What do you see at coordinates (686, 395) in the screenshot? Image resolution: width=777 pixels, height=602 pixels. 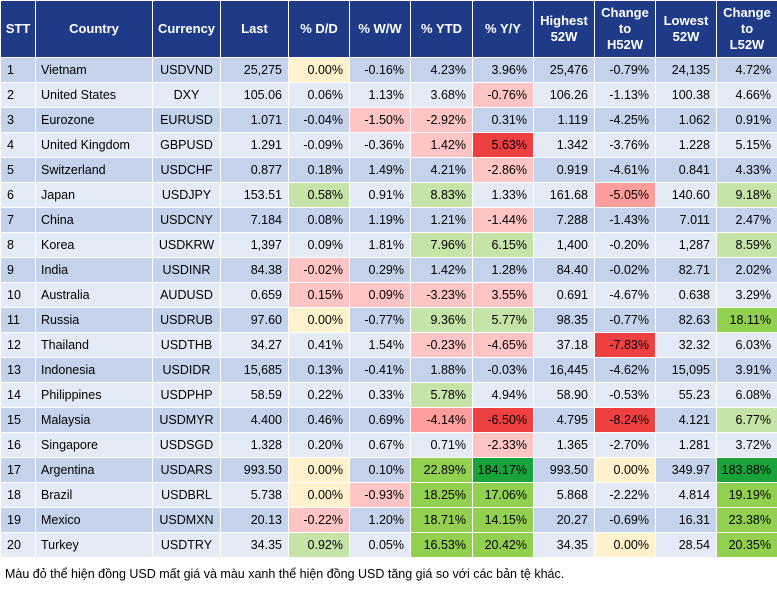 I see `cell-low: 55.23` at bounding box center [686, 395].